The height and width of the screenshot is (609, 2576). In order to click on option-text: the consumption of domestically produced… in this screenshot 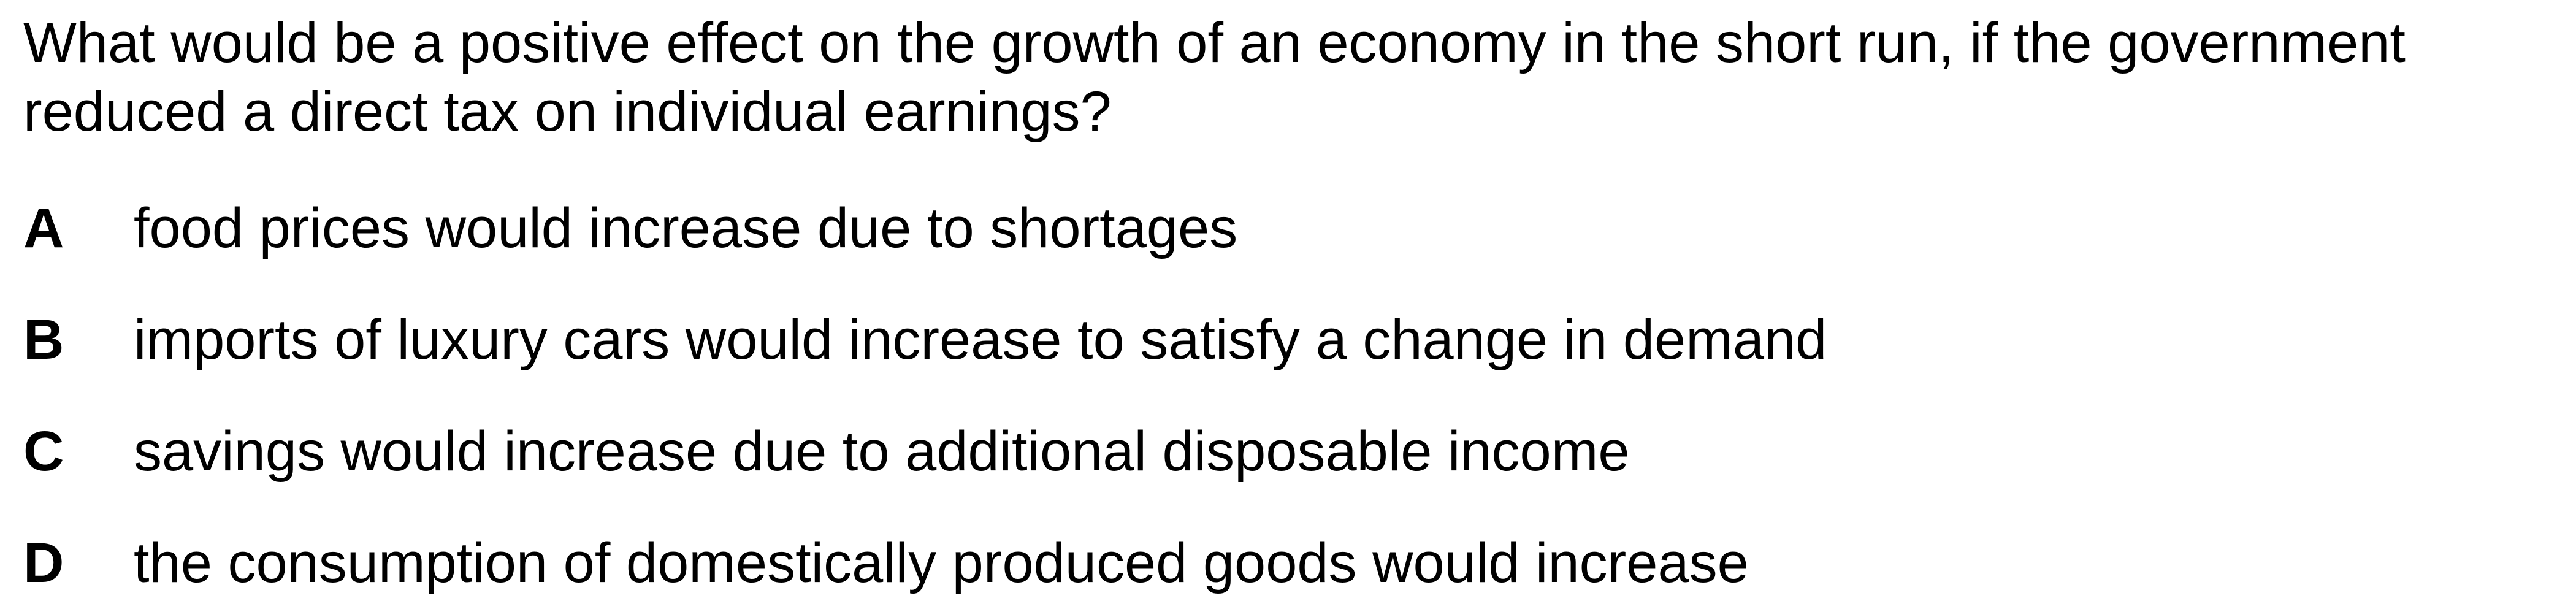, I will do `click(941, 563)`.